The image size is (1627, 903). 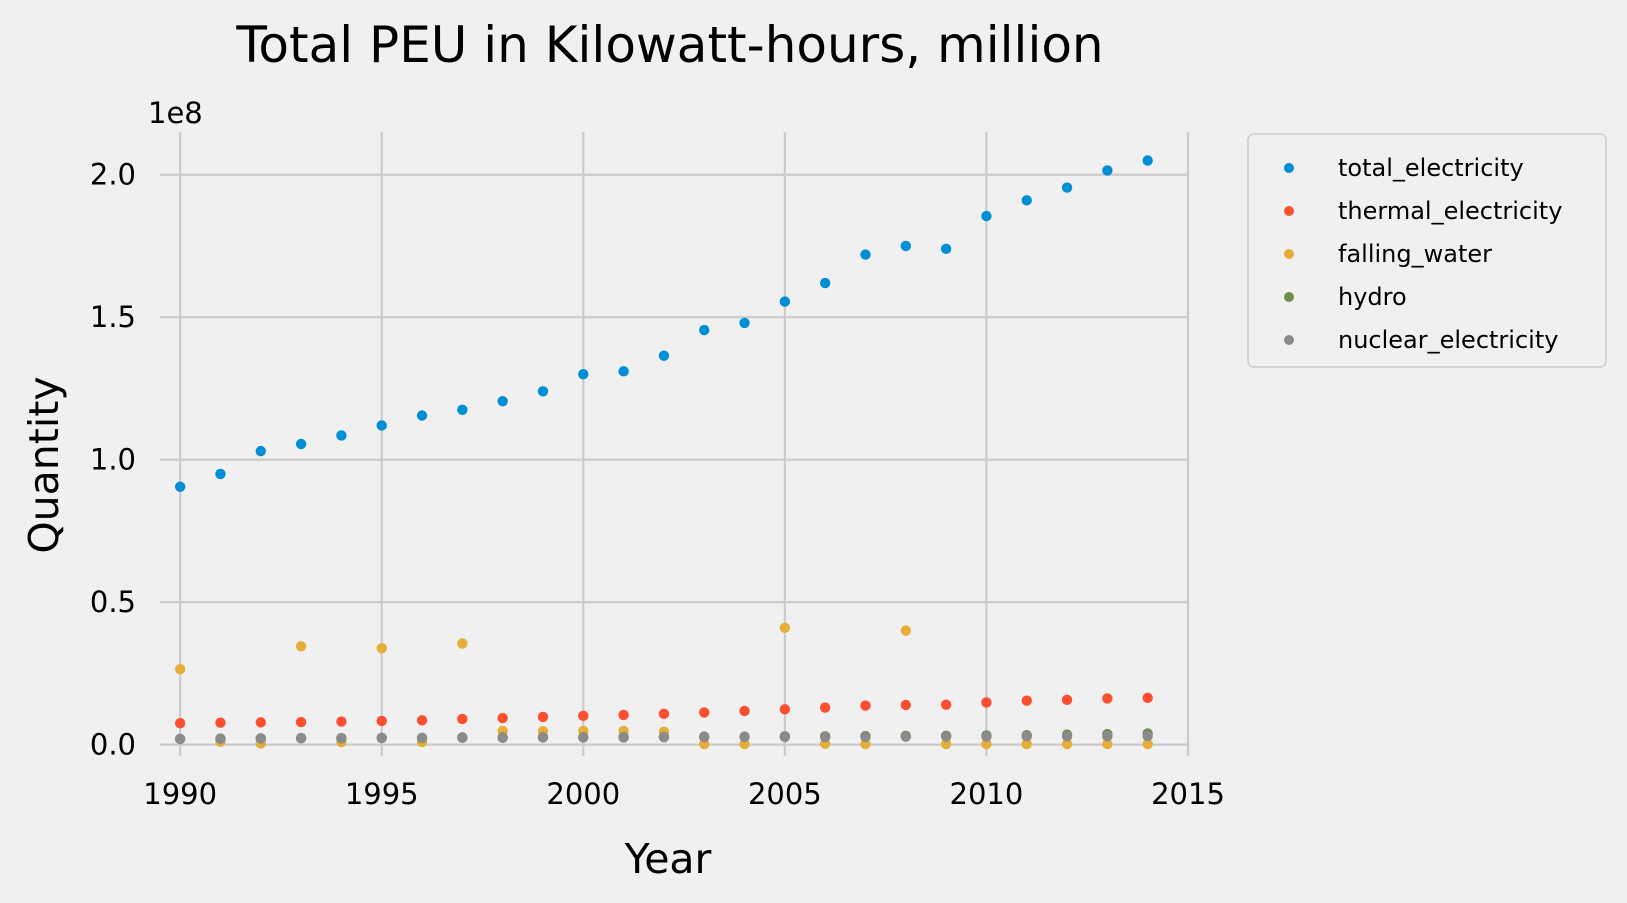 I want to click on legend-label: falling_water, so click(x=1415, y=254).